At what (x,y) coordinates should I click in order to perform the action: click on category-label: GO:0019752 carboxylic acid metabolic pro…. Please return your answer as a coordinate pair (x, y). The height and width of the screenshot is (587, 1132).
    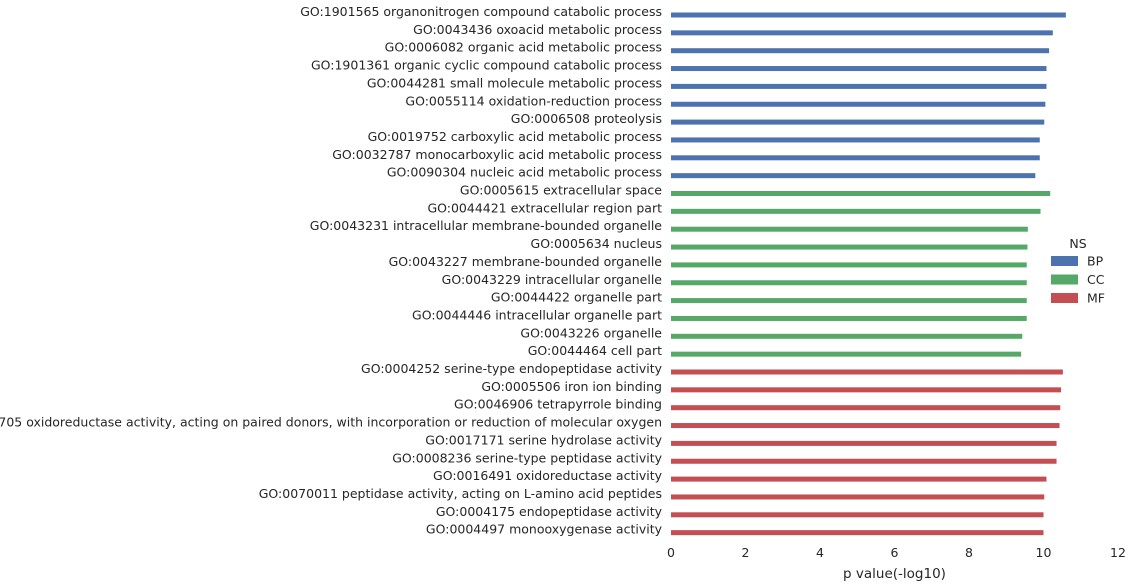
    Looking at the image, I should click on (515, 136).